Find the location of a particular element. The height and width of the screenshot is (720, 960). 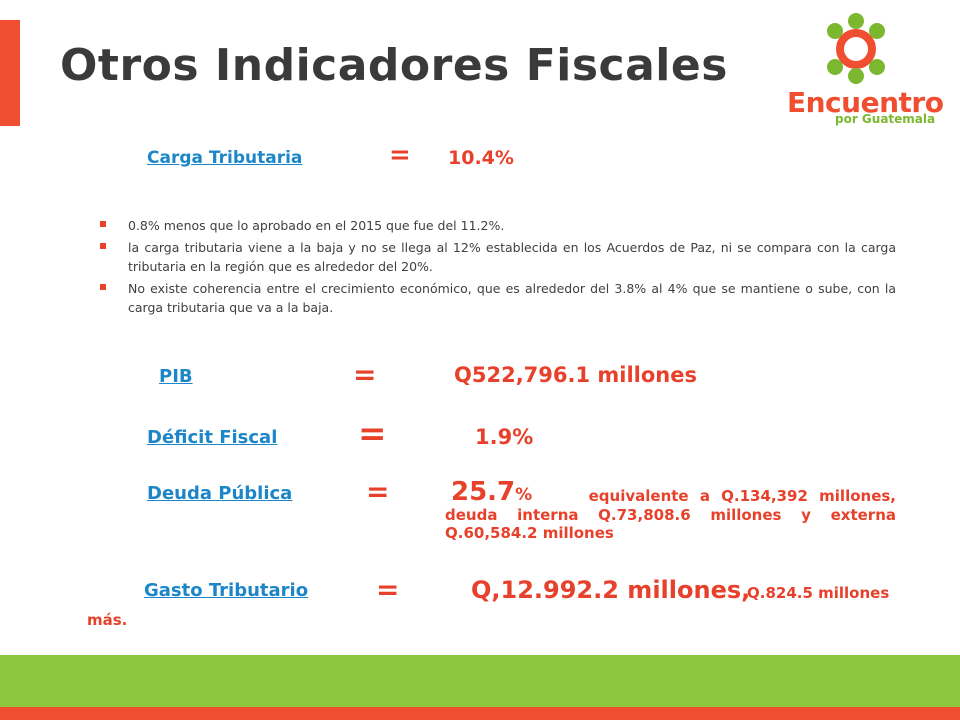

footer-orange-band is located at coordinates (480, 713).